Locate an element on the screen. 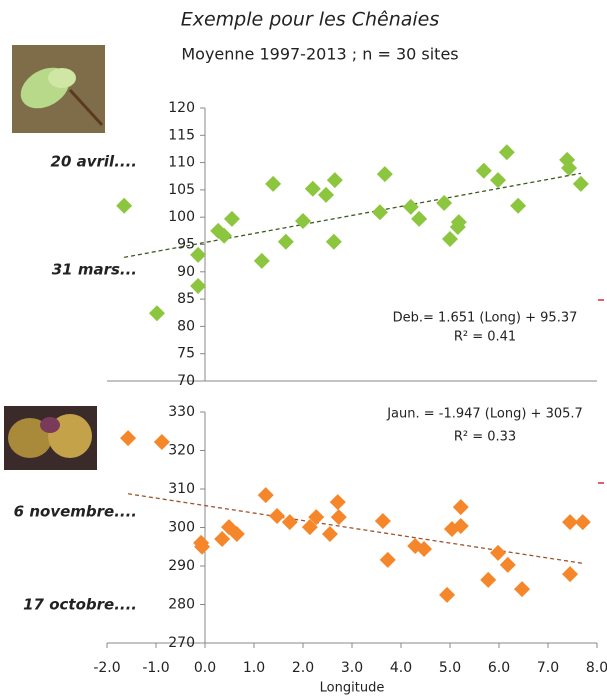  y-tick-label: 85 is located at coordinates (186, 299).